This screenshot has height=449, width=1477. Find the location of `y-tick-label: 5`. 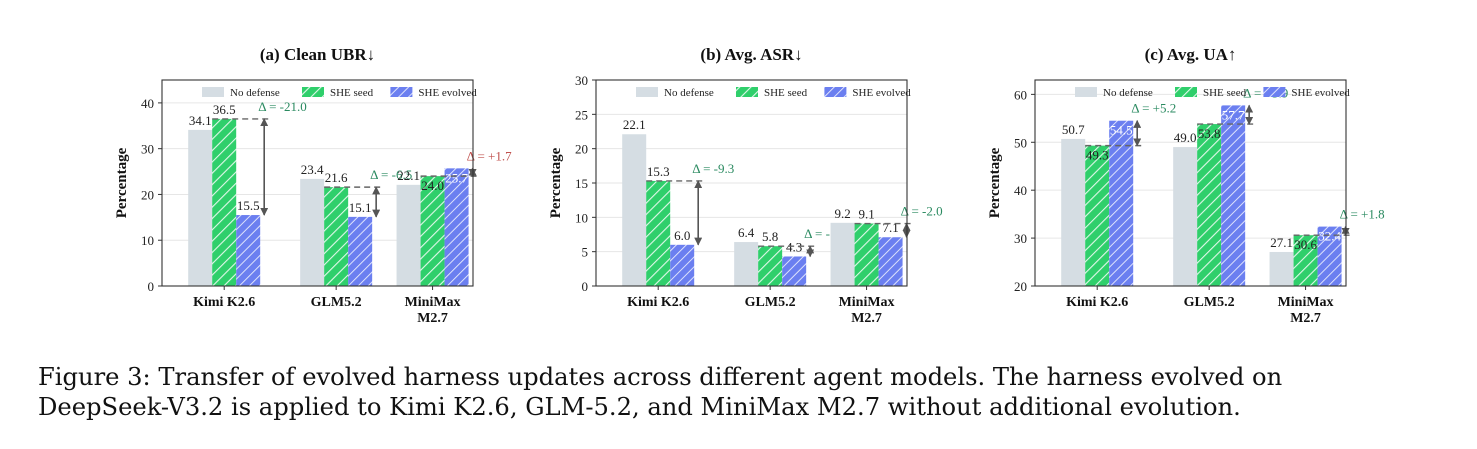

y-tick-label: 5 is located at coordinates (585, 252).